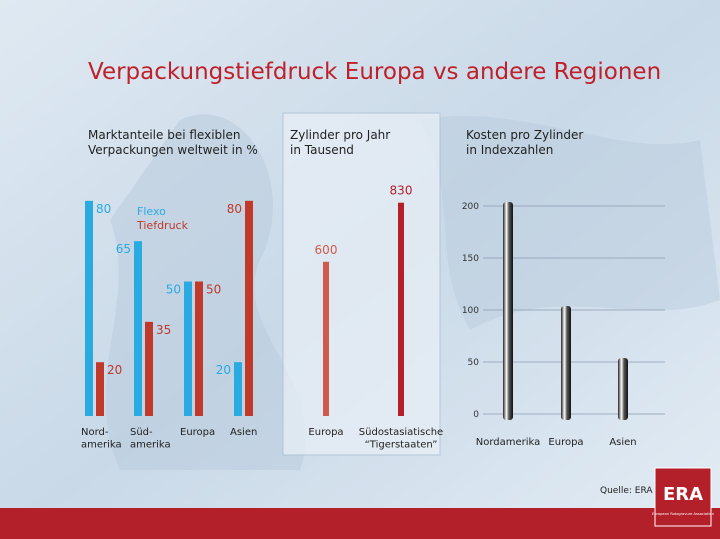 This screenshot has width=720, height=539. What do you see at coordinates (401, 439) in the screenshot?
I see `x-tick-label: Südostasiatische “Tigerstaaten”` at bounding box center [401, 439].